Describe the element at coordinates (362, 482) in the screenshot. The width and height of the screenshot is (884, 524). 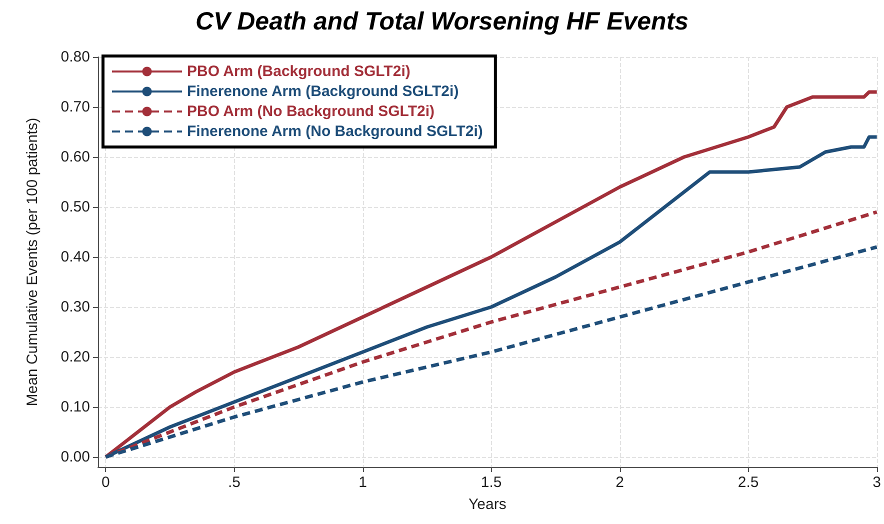
I see `x-tick-label: 1` at that location.